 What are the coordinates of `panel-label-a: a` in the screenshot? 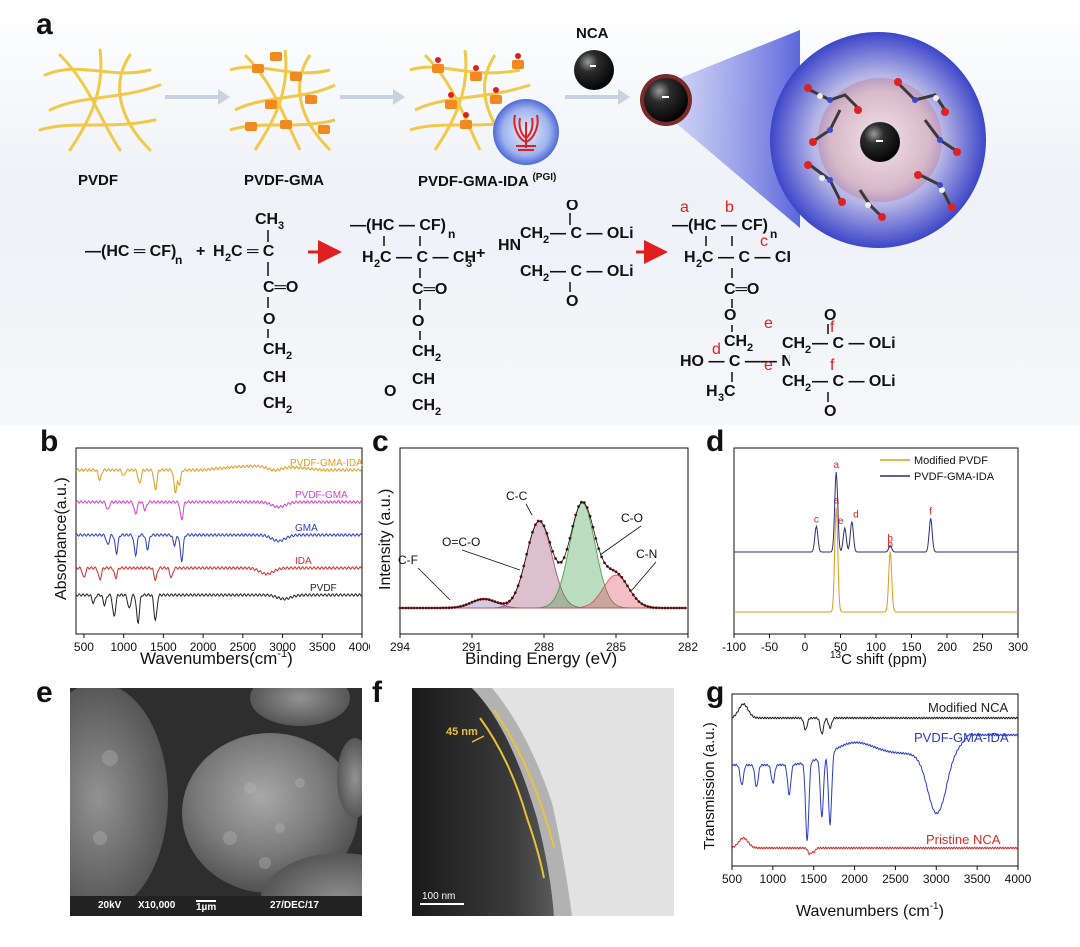 It's located at (44, 24).